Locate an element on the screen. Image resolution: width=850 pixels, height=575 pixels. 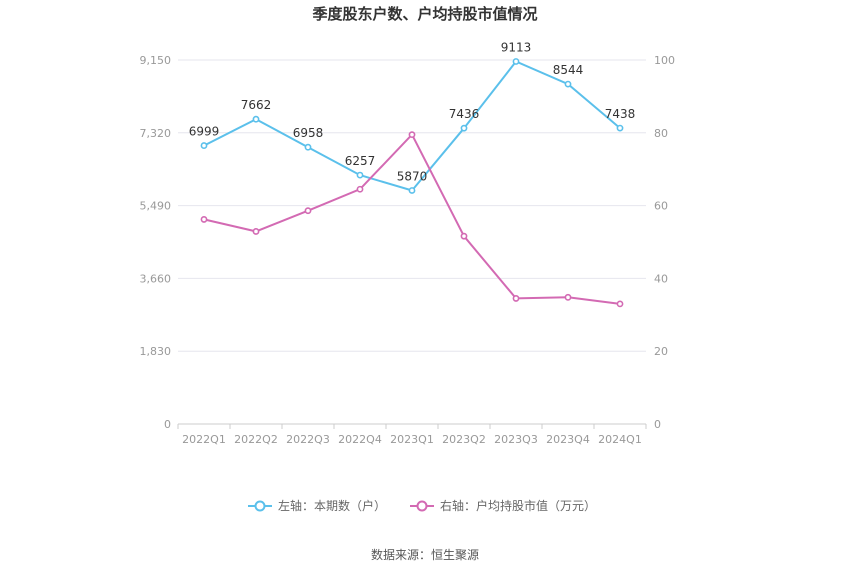
series-1-data-label: 7662 is located at coordinates (256, 105).